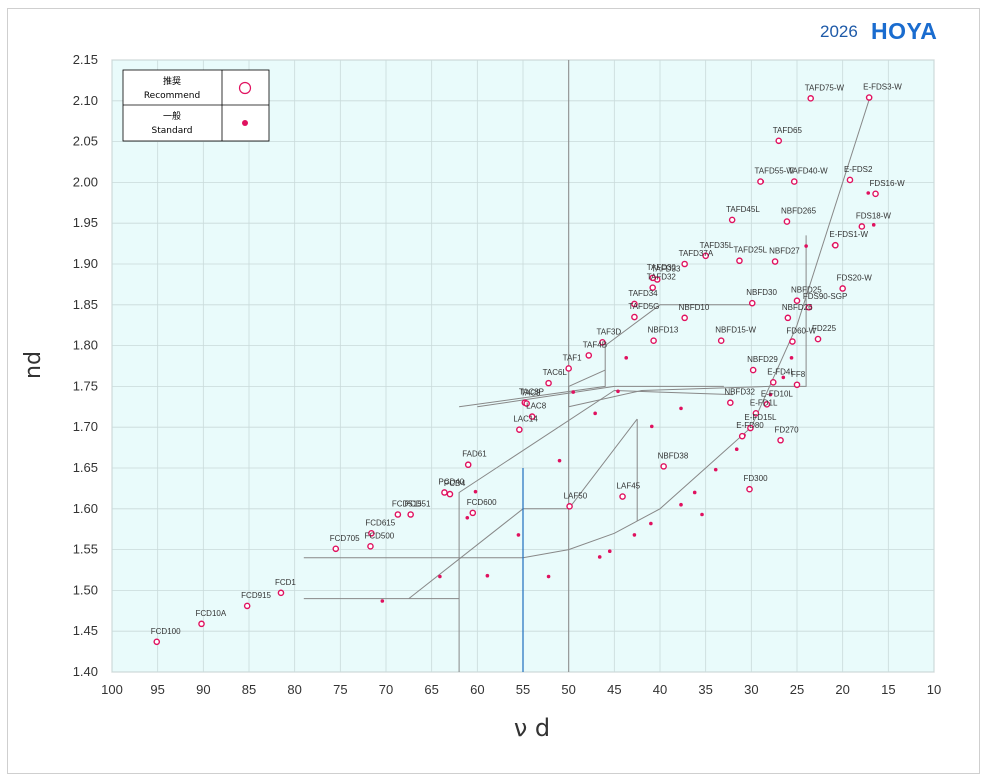 The image size is (988, 779). I want to click on point-label: LAC14, so click(525, 419).